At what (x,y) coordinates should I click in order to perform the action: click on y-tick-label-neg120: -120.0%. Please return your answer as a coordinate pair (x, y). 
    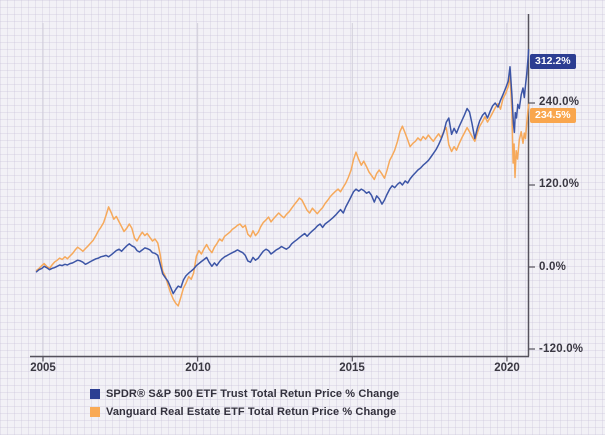
    Looking at the image, I should click on (561, 349).